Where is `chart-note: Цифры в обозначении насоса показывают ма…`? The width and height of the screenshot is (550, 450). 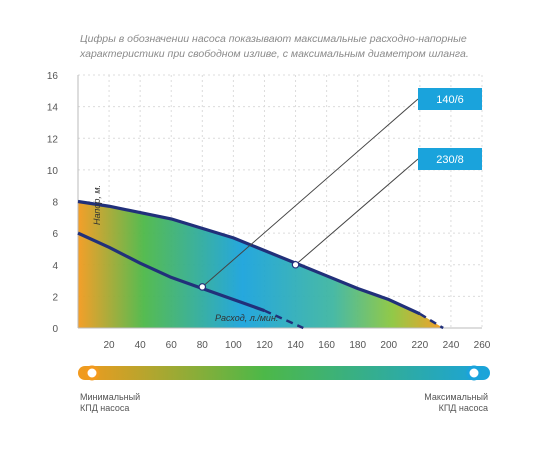
chart-note: Цифры в обозначении насоса показывают ма… is located at coordinates (290, 47).